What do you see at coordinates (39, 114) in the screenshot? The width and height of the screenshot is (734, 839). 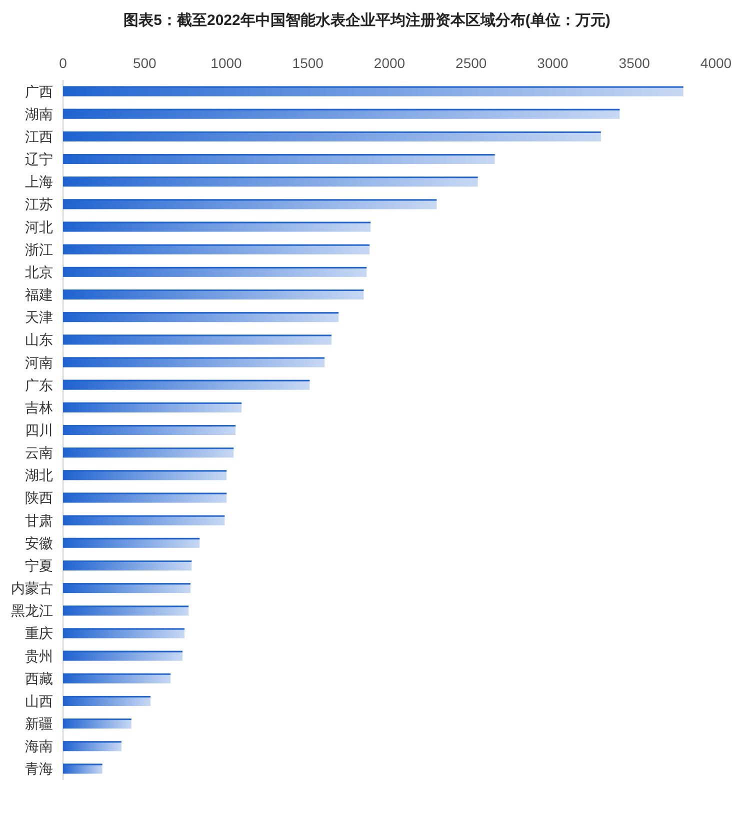 I see `y-tick-label: 湖南` at bounding box center [39, 114].